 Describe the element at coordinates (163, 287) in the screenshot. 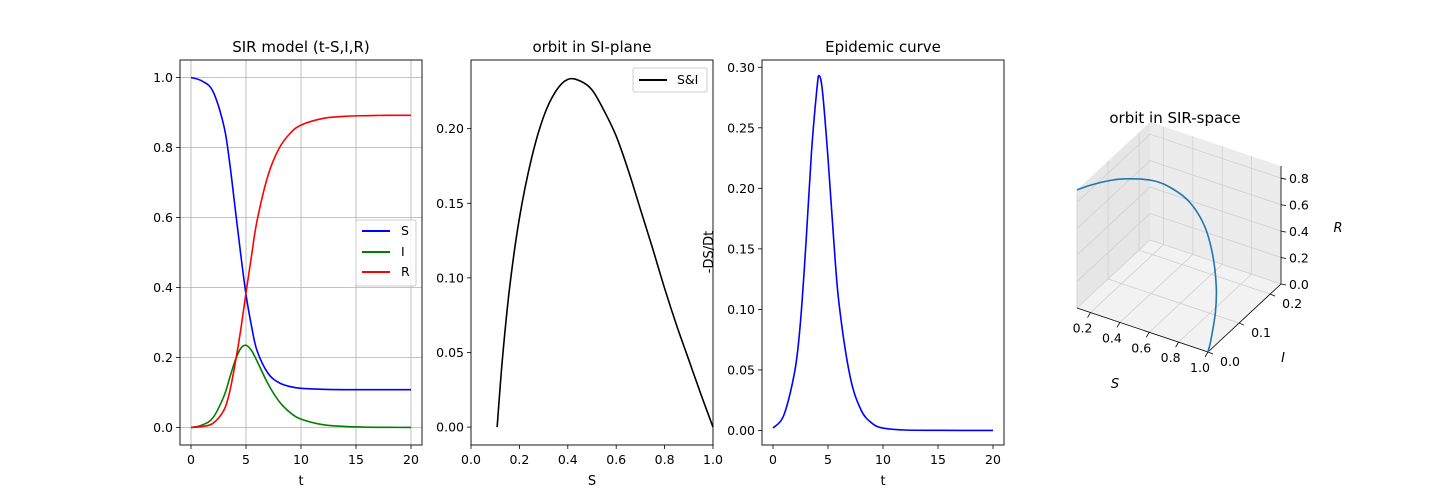

I see `chart1-ytick-label-2: 0.4` at that location.